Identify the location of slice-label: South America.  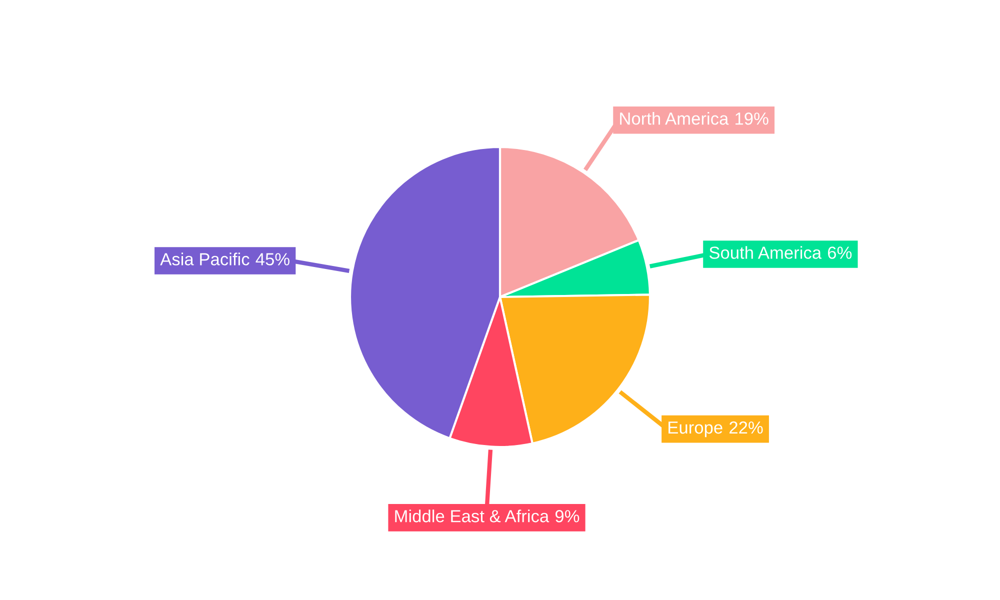
(765, 252).